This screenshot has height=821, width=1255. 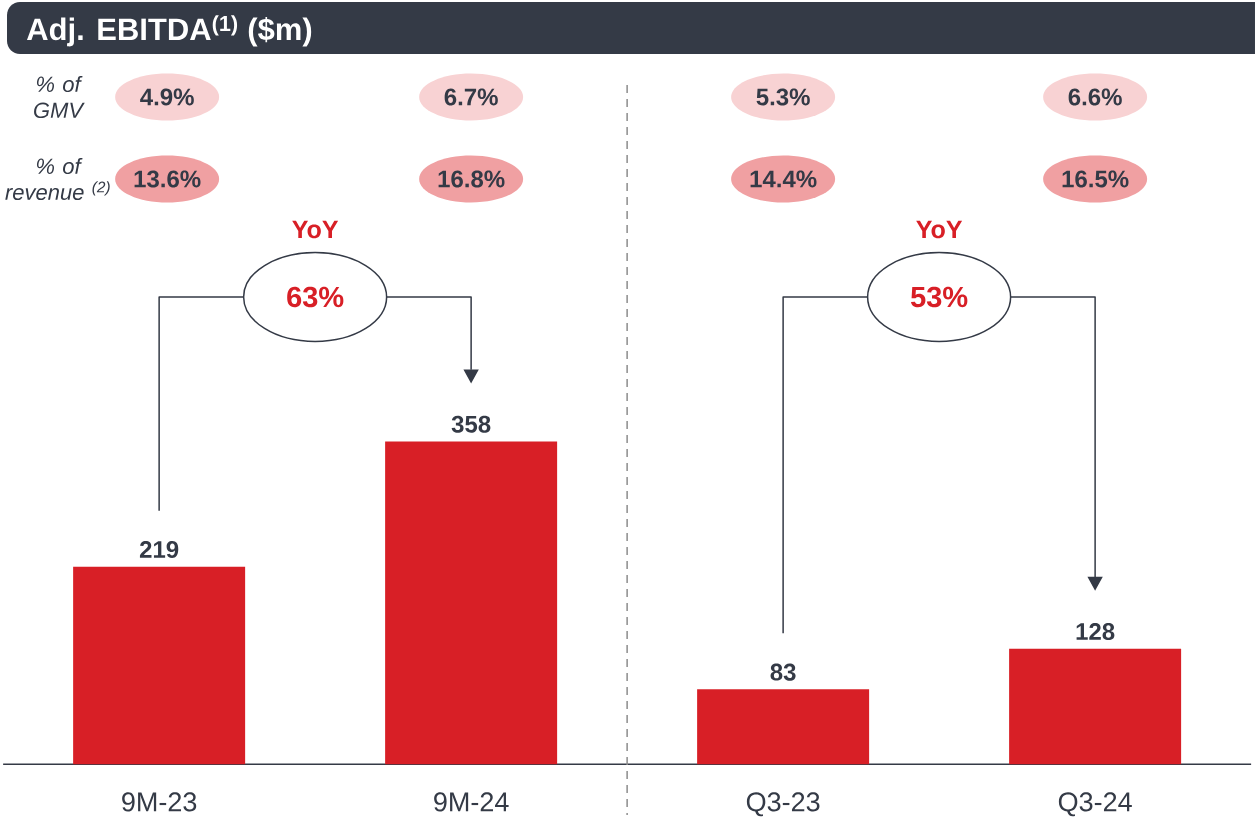 I want to click on x-tick-label: Q3-24, so click(x=1095, y=804).